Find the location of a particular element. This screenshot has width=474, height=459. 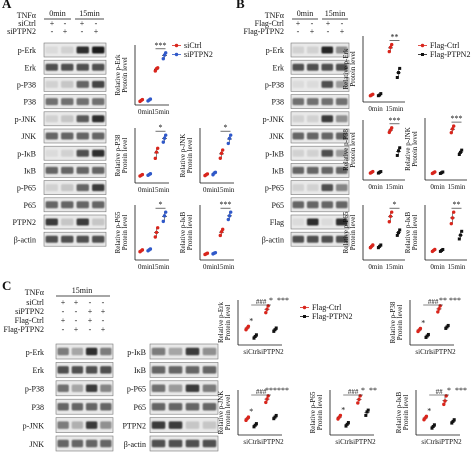

band-label-cr-2: p-P65 is located at coordinates (136, 389).